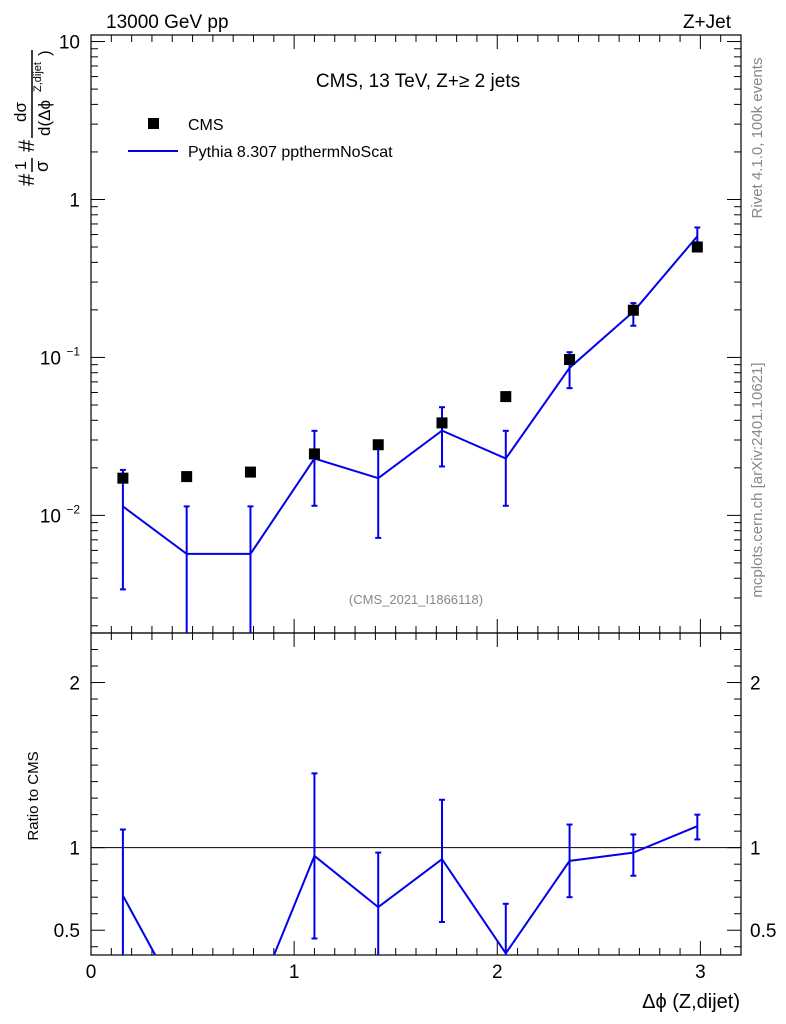 Image resolution: width=786 pixels, height=1024 pixels. I want to click on x-tick-label: 3, so click(700, 972).